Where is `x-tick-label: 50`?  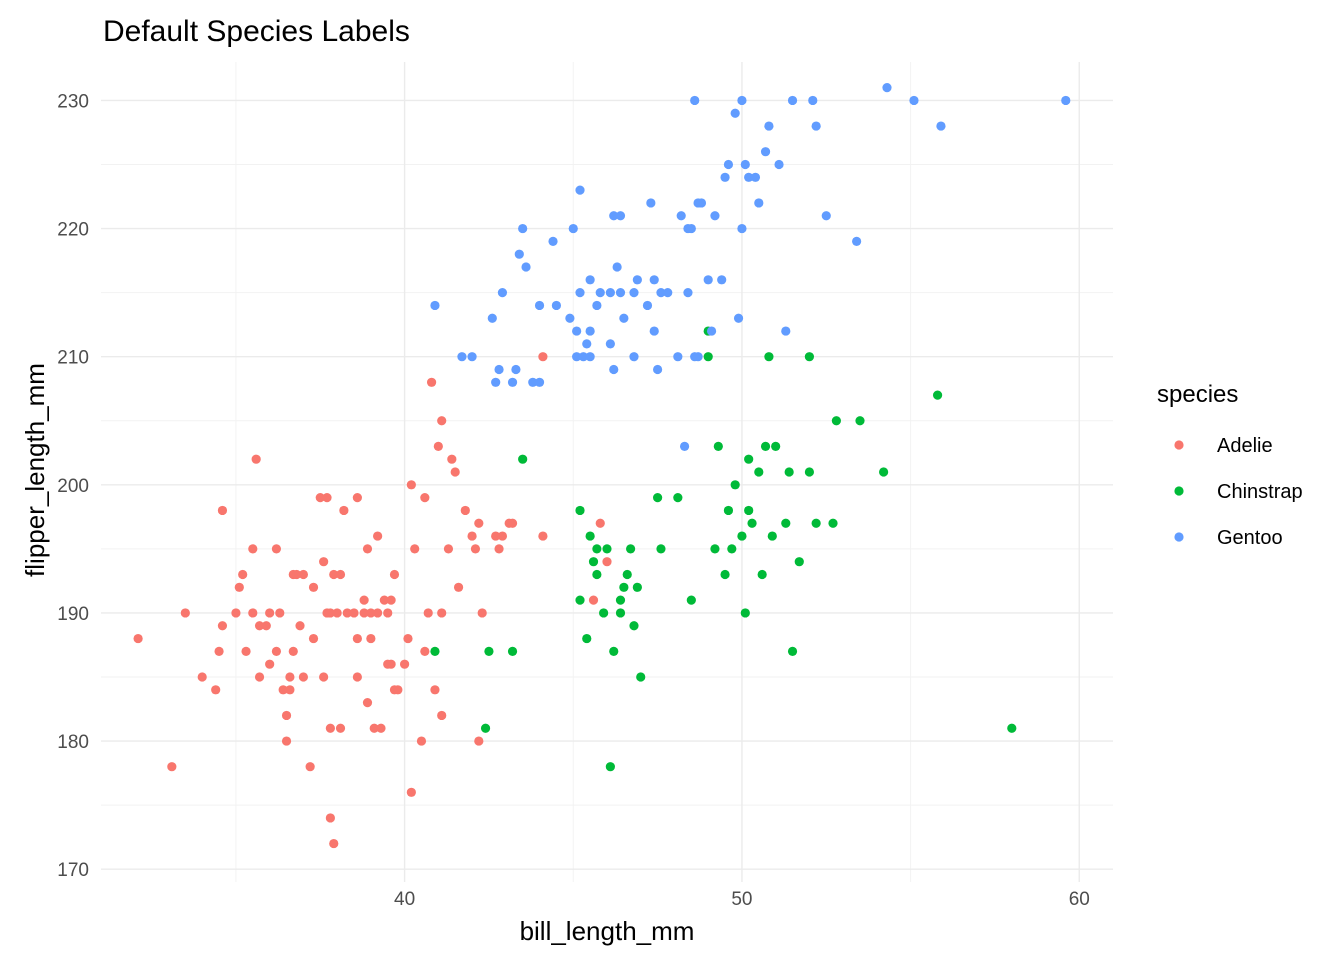 x-tick-label: 50 is located at coordinates (741, 899).